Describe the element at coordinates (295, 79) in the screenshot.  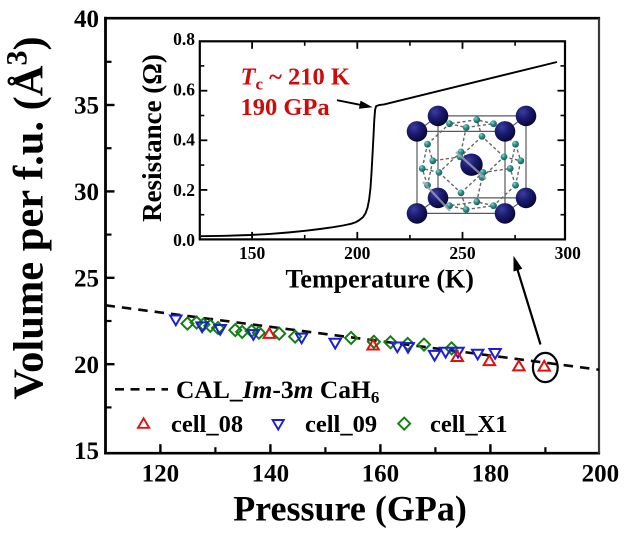
I see `svg-text: Tc ~ 210 K` at that location.